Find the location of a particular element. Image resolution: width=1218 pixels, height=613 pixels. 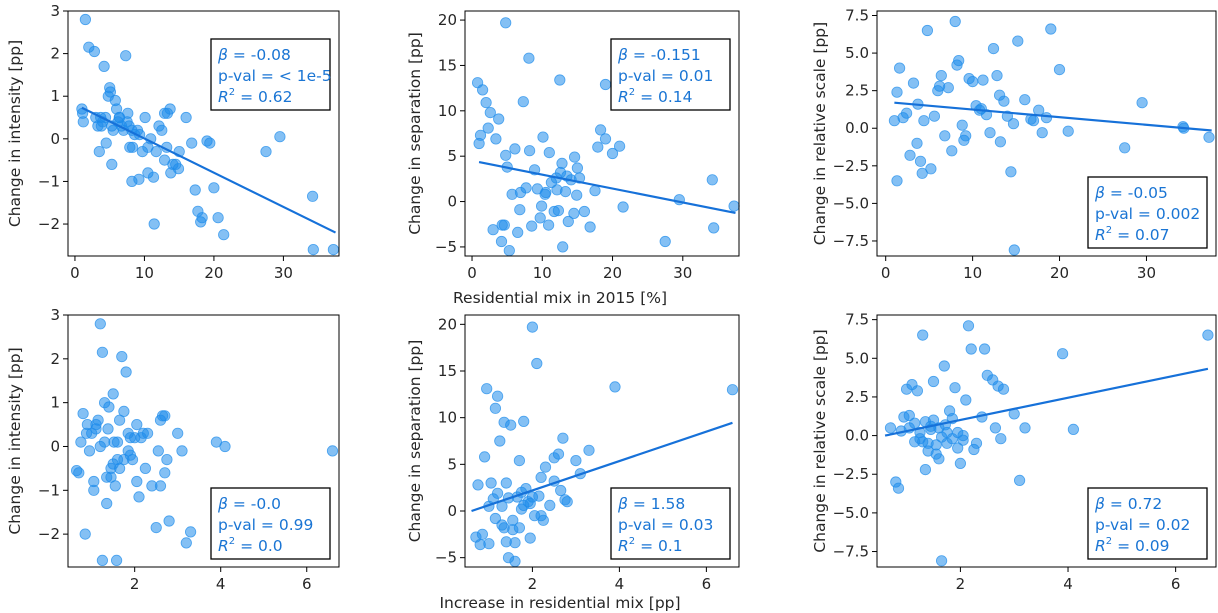

stat-r2: R2 = 0.09 is located at coordinates (1132, 545).